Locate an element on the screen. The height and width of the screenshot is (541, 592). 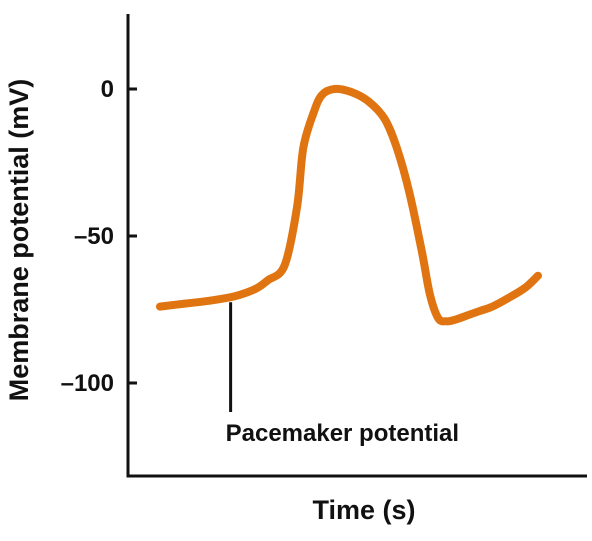
y-axis-ticks: 0 –50 –100 is located at coordinates (99, 236).